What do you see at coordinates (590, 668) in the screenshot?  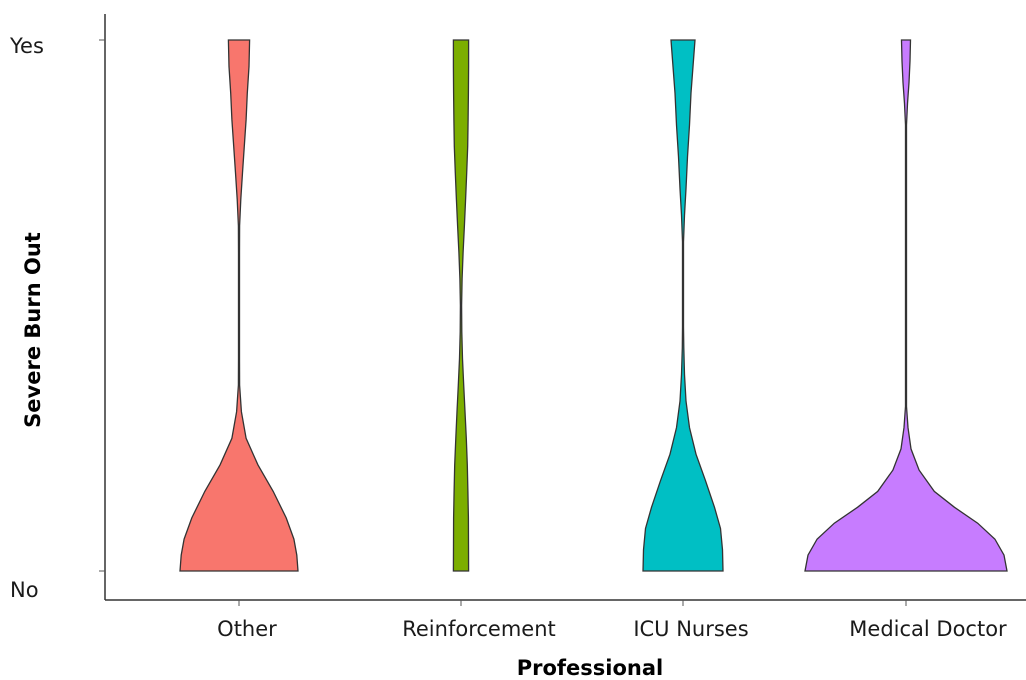 I see `x-axis-title: Professional` at bounding box center [590, 668].